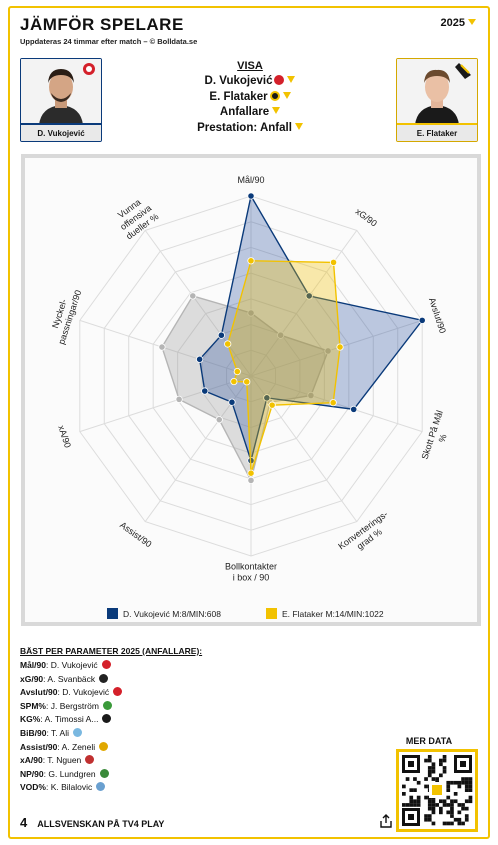 This screenshot has width=498, height=845. I want to click on best-row: BiB/90: T. Ali, so click(170, 734).